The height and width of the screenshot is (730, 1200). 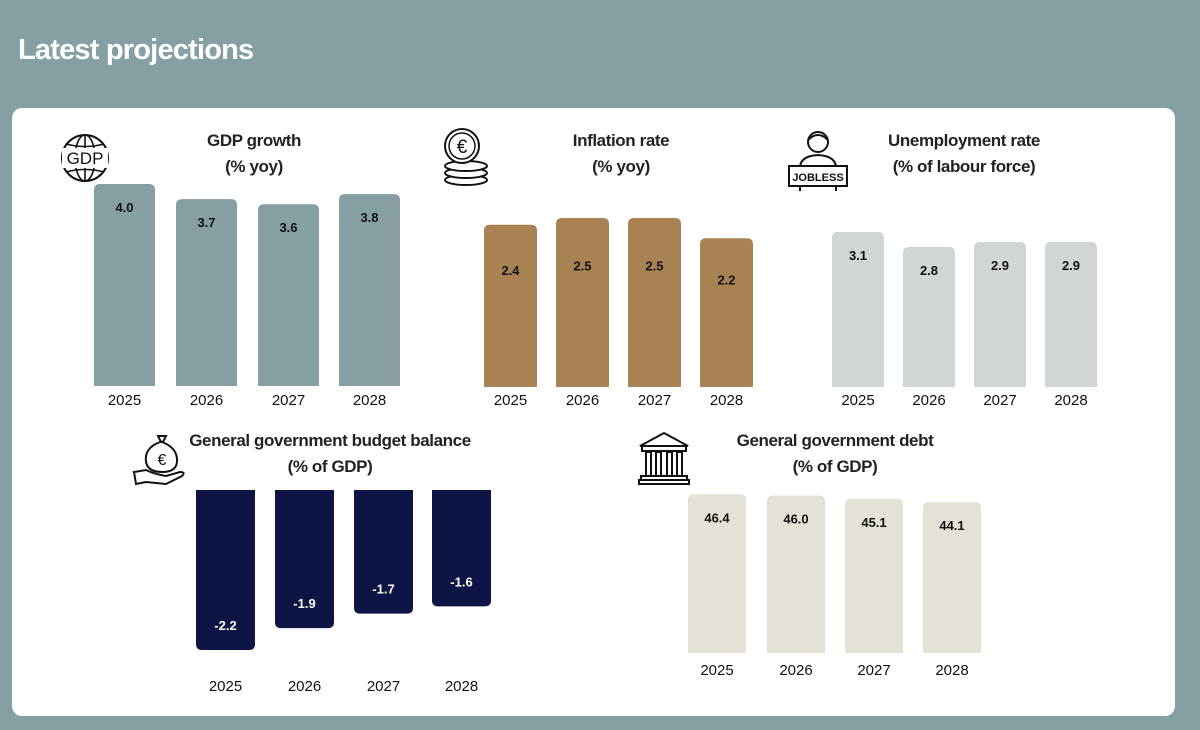 What do you see at coordinates (304, 686) in the screenshot?
I see `balance-tick-label-2026: 2026` at bounding box center [304, 686].